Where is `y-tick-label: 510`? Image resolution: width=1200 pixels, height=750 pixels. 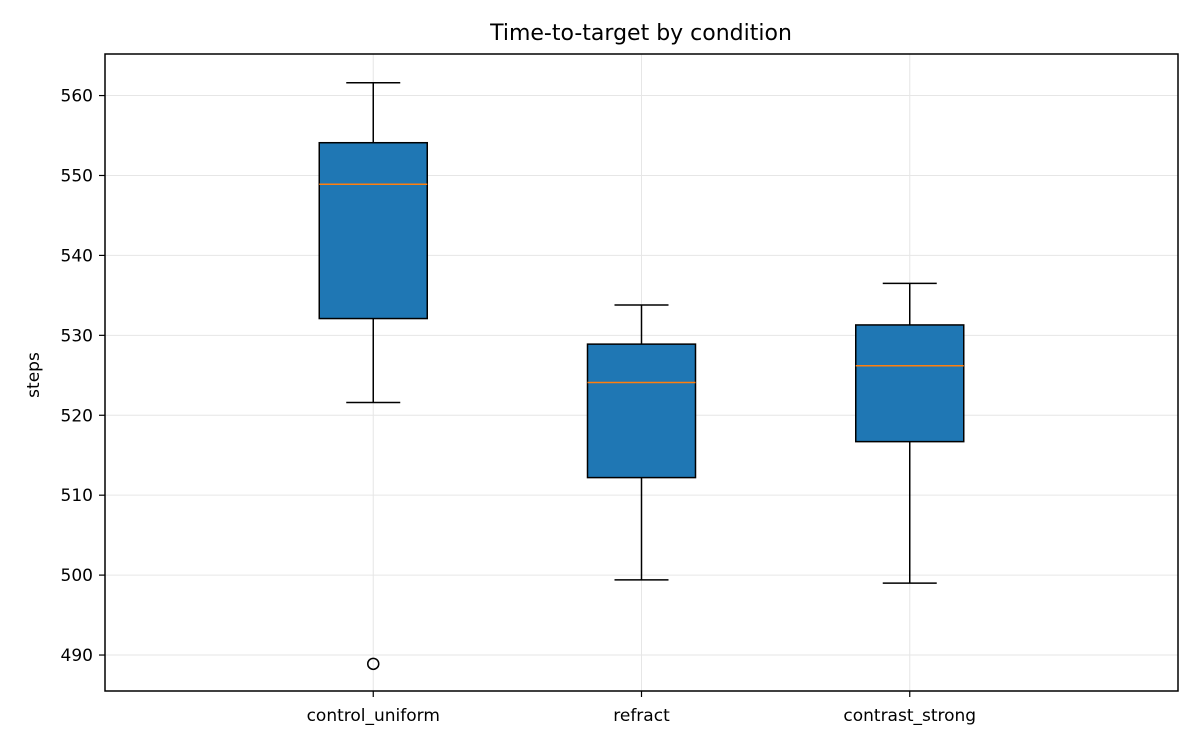
y-tick-label: 510 is located at coordinates (77, 496).